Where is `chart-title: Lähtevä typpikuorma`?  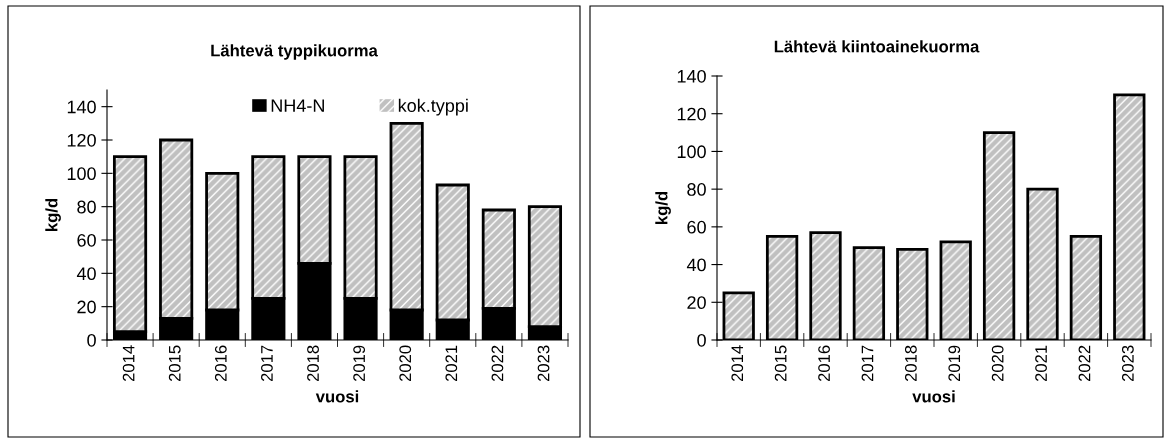
chart-title: Lähtevä typpikuorma is located at coordinates (294, 52).